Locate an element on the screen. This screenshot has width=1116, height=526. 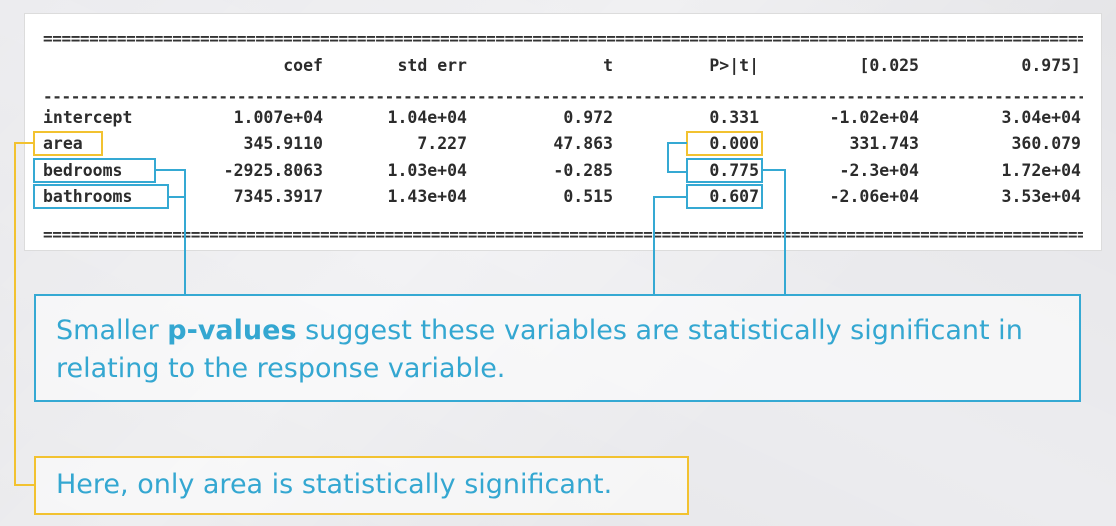
header-coef: coef is located at coordinates (303, 65).